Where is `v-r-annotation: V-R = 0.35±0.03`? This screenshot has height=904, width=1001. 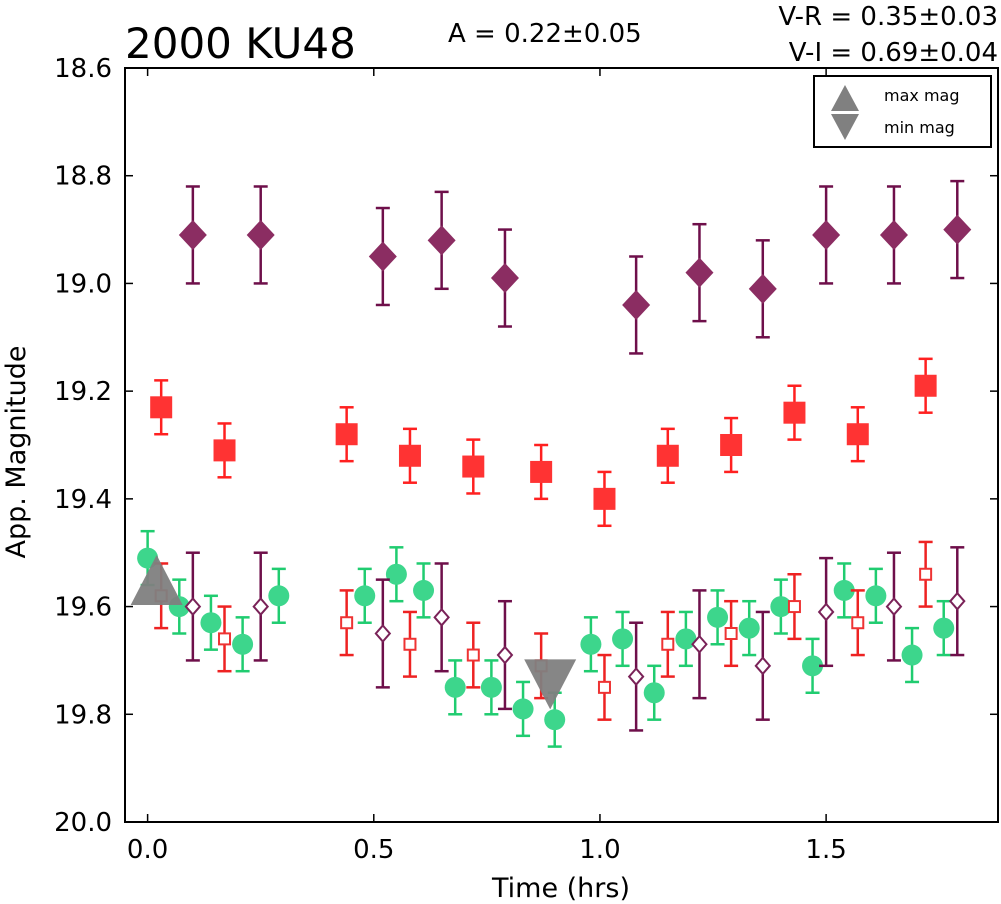
v-r-annotation: V-R = 0.35±0.03 is located at coordinates (888, 17).